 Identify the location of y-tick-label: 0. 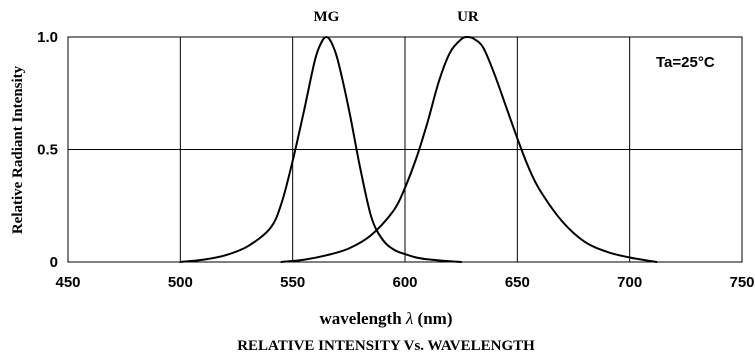
(54, 262).